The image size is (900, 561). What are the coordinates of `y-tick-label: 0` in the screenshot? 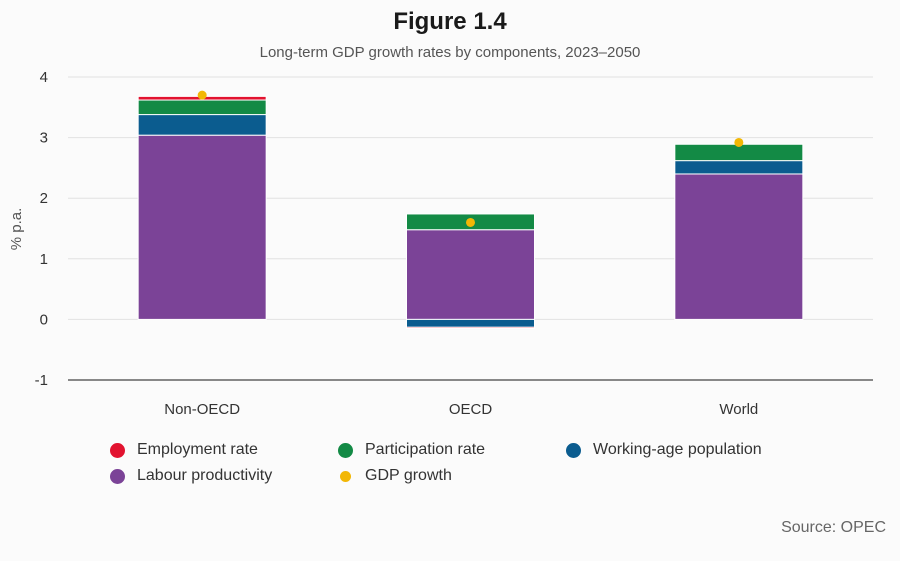 It's located at (44, 319).